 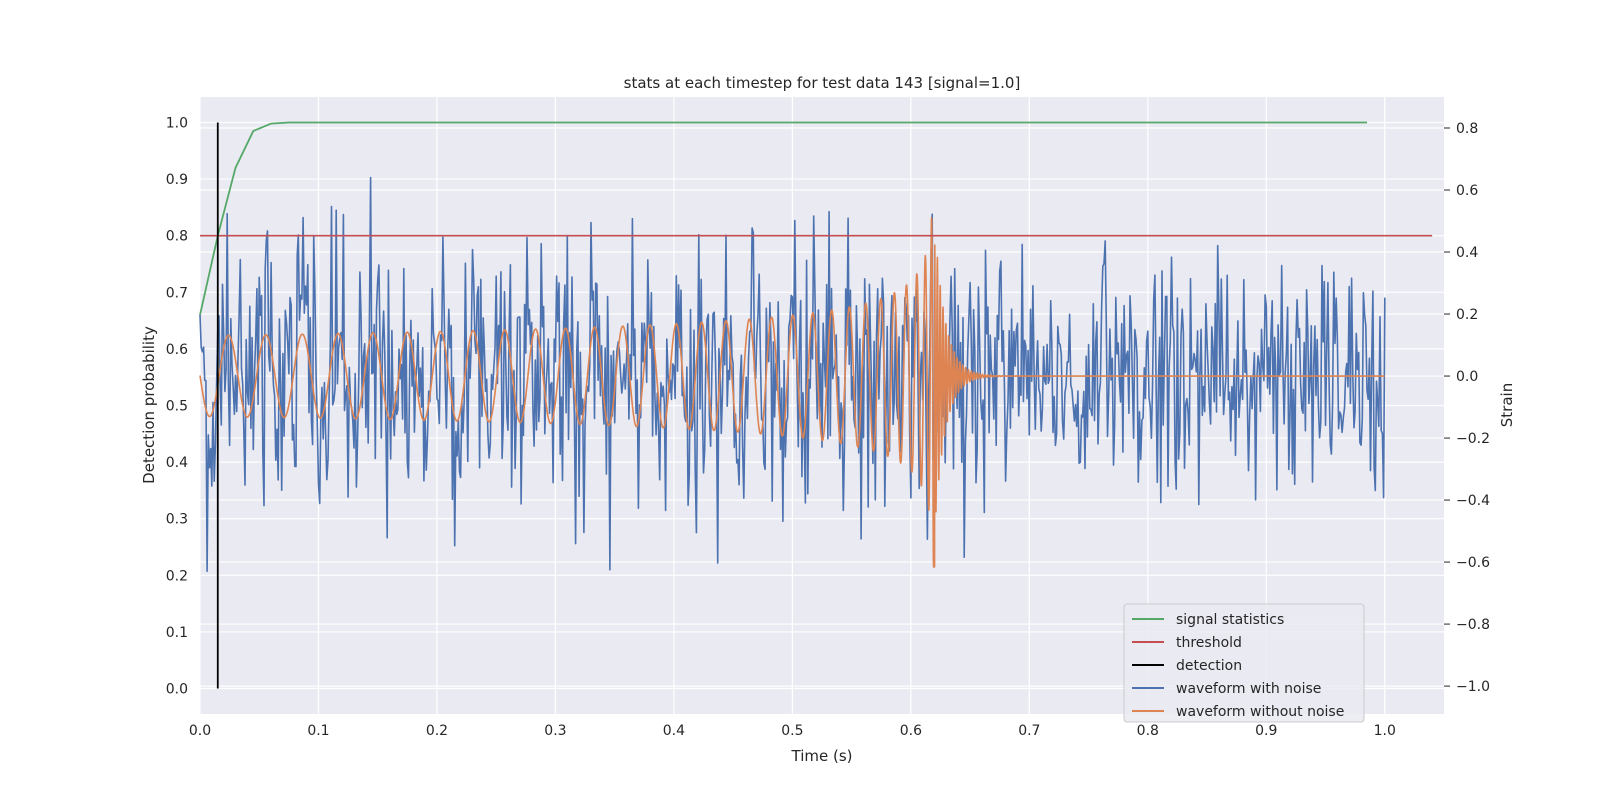 What do you see at coordinates (177, 407) in the screenshot?
I see `y-left-tick-label: 0.5` at bounding box center [177, 407].